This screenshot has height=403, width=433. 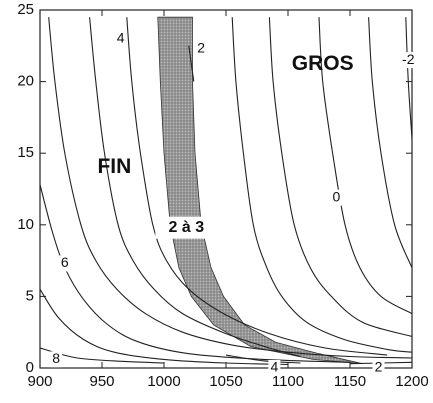 I want to click on y-tick-label: 0, so click(x=30, y=367).